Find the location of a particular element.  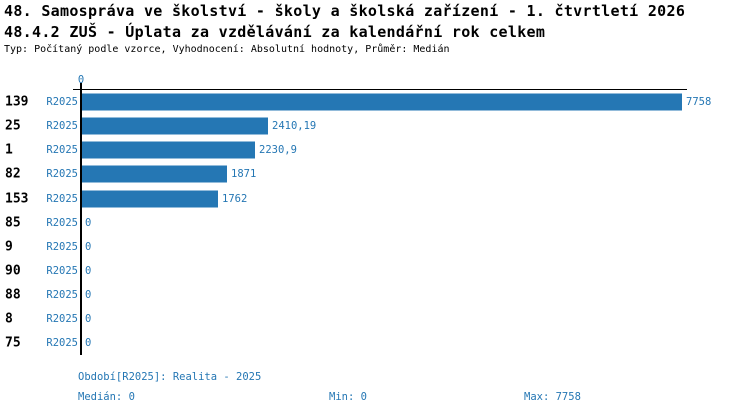

chart-row: 139 R2025 7758 is located at coordinates (375, 102).